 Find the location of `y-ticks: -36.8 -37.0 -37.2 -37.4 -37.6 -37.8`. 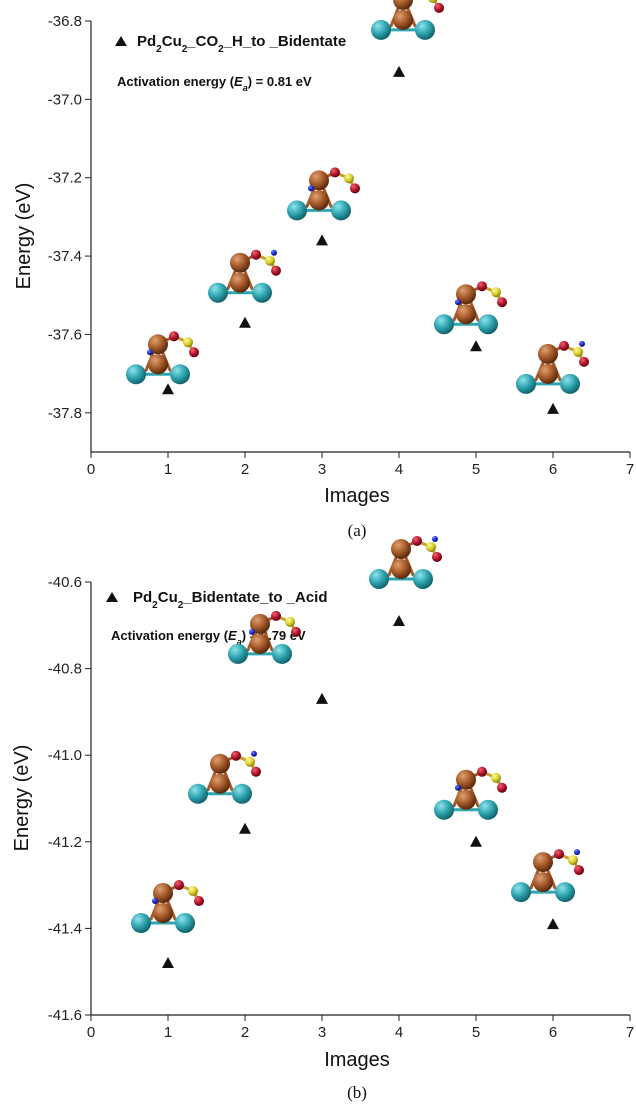

y-ticks: -36.8 -37.0 -37.2 -37.4 -37.6 -37.8 is located at coordinates (69, 217).